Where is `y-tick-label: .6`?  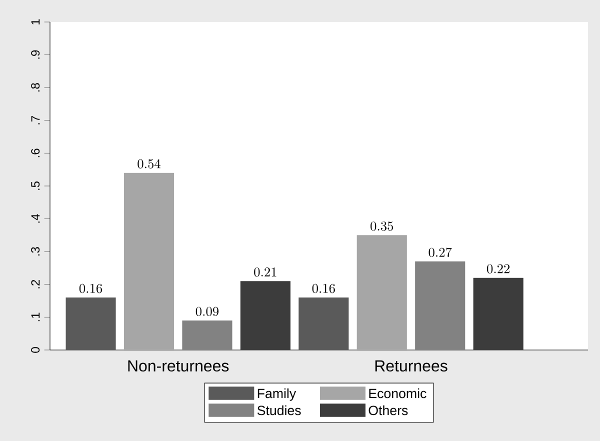
y-tick-label: .6 is located at coordinates (35, 153).